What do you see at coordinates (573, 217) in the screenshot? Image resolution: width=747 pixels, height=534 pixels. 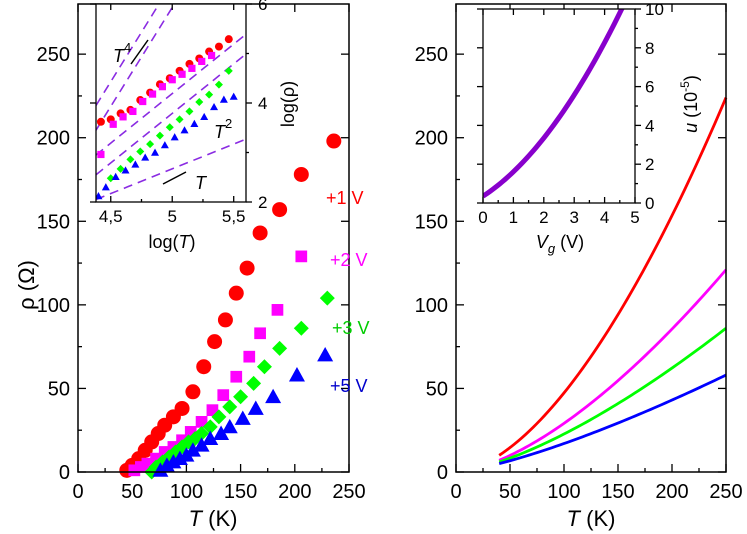 I see `x-tick-label: 3` at bounding box center [573, 217].